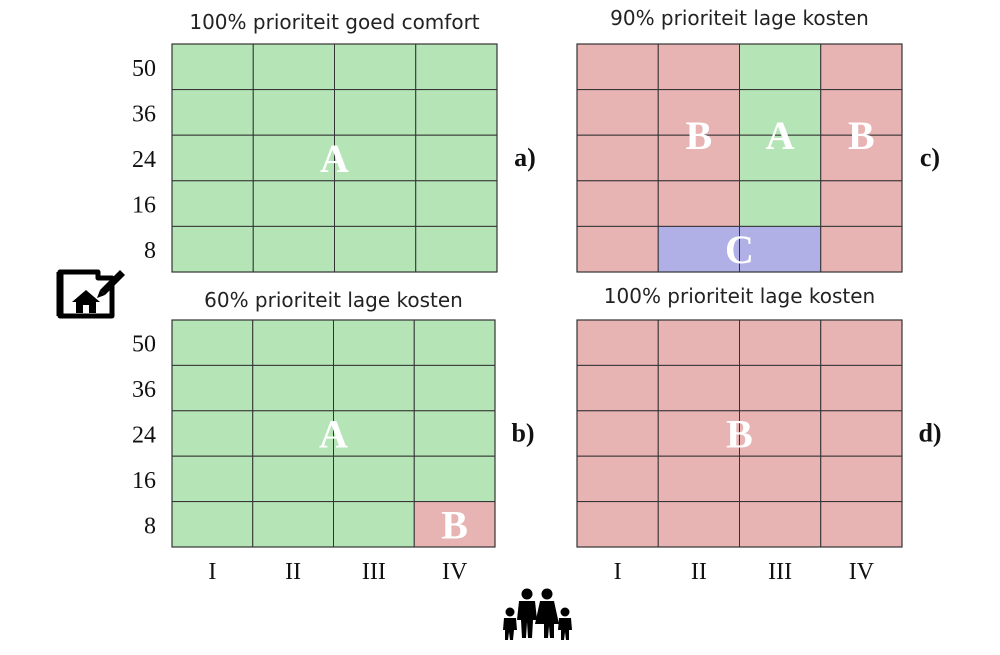  What do you see at coordinates (780, 112) in the screenshot?
I see `cell-c-r1-c2` at bounding box center [780, 112].